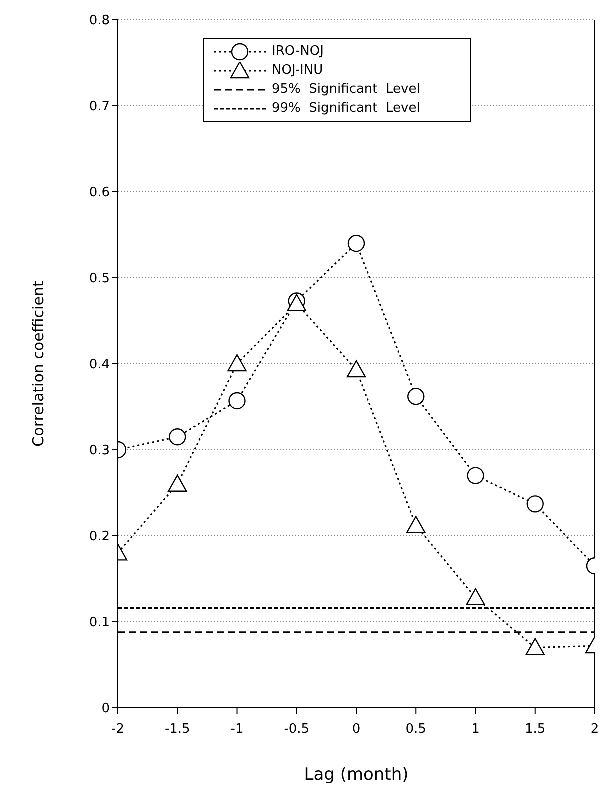 The image size is (613, 807). Describe the element at coordinates (595, 730) in the screenshot. I see `x-tick-label: 2` at that location.